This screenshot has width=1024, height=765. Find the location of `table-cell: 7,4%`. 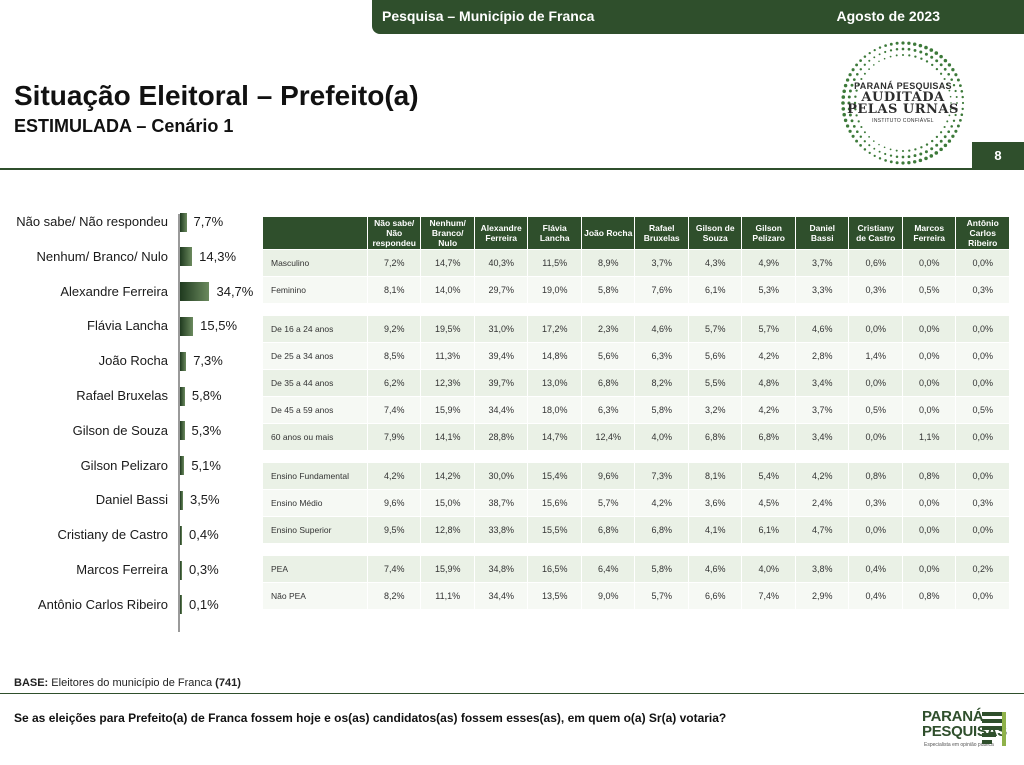

table-cell: 7,4% is located at coordinates (768, 596).